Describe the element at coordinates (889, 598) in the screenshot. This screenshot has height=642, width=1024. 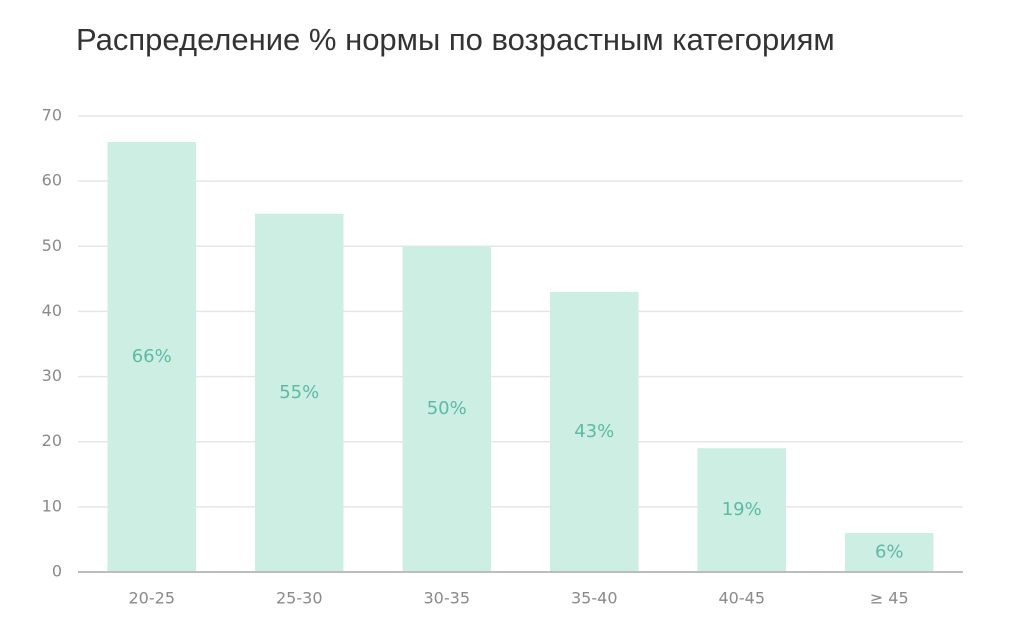
I see `x-tick-label: ≥ 45` at that location.